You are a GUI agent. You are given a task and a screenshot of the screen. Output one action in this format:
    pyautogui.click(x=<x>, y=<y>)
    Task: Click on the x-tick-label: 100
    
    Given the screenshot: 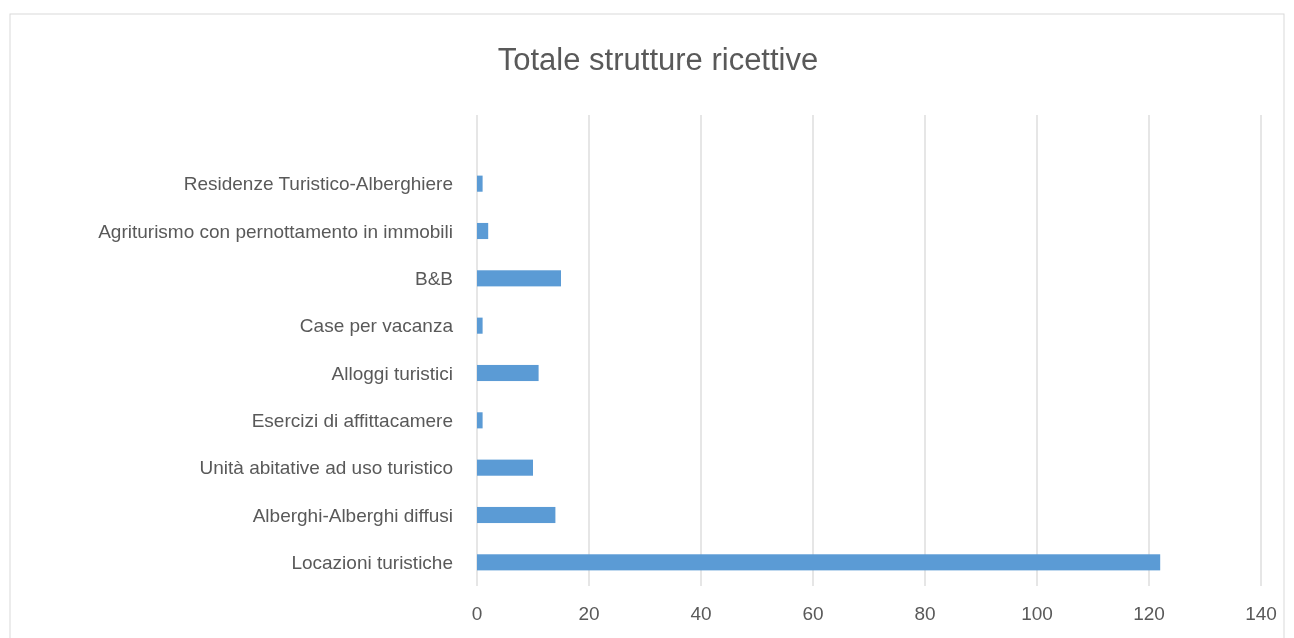 What is the action you would take?
    pyautogui.click(x=1037, y=613)
    